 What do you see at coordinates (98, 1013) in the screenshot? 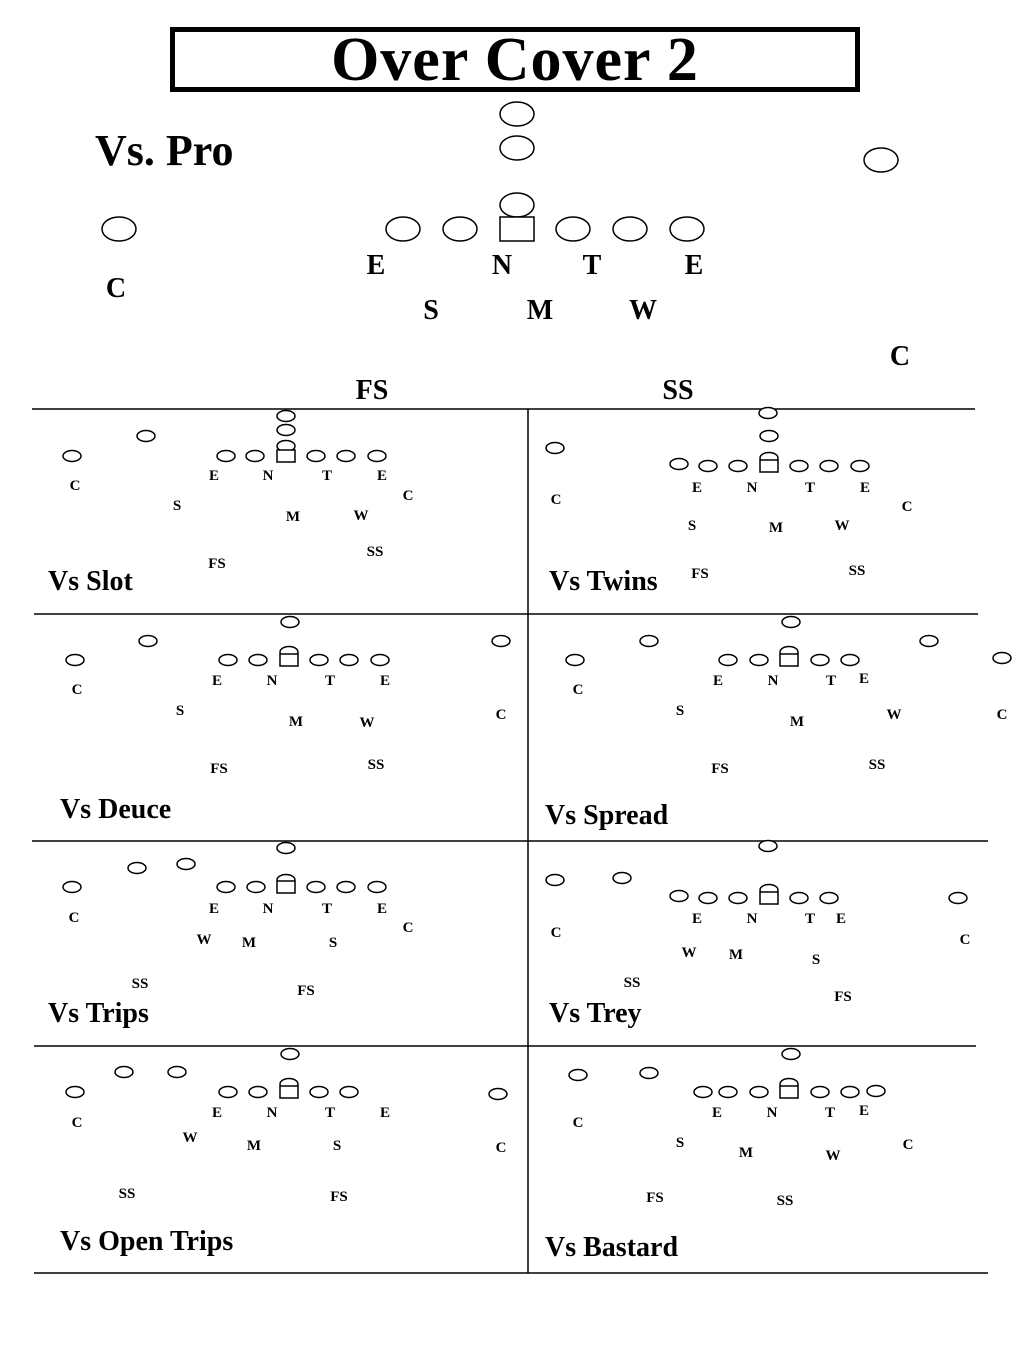
I see `panel-label-trips: Vs Trips` at bounding box center [98, 1013].